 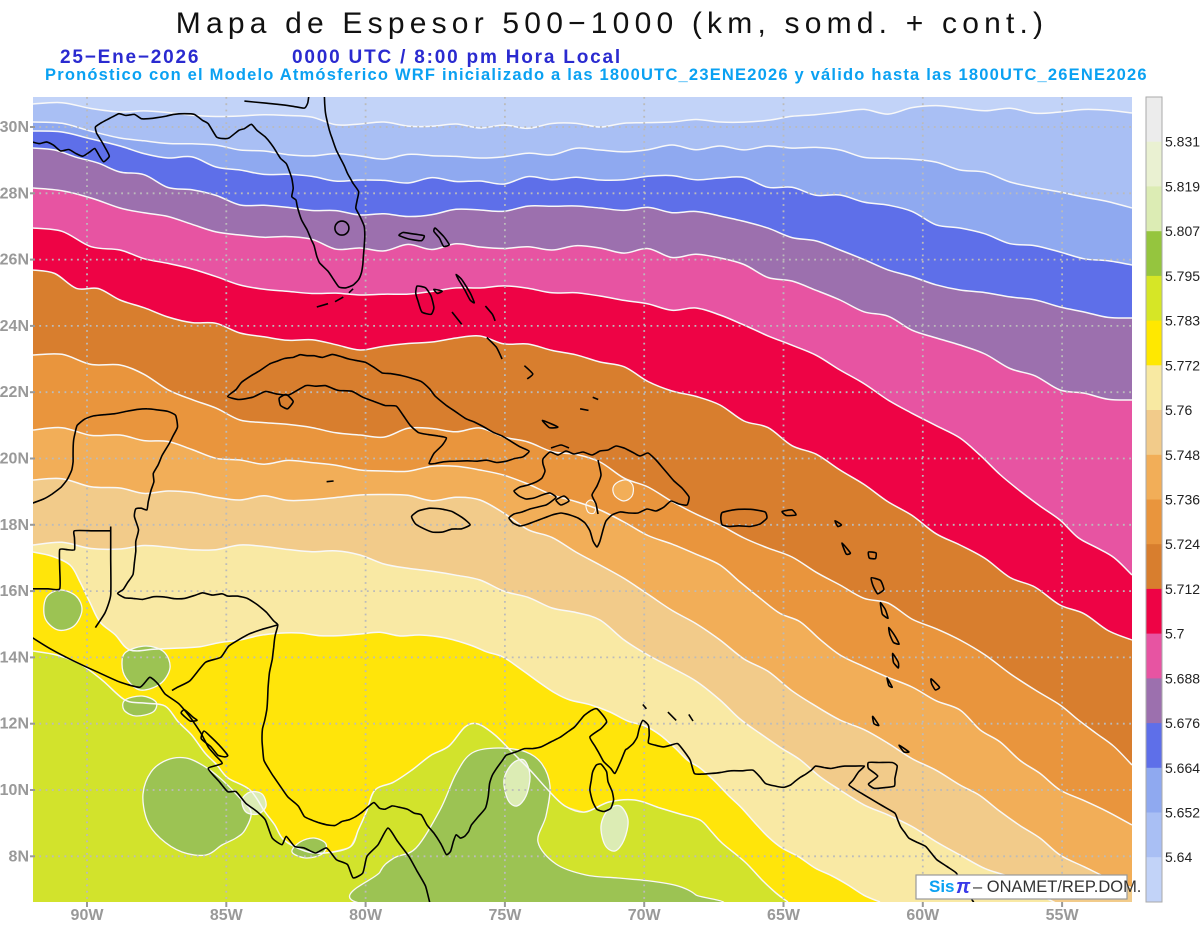 I want to click on svg-text: 5.795, so click(x=1182, y=276).